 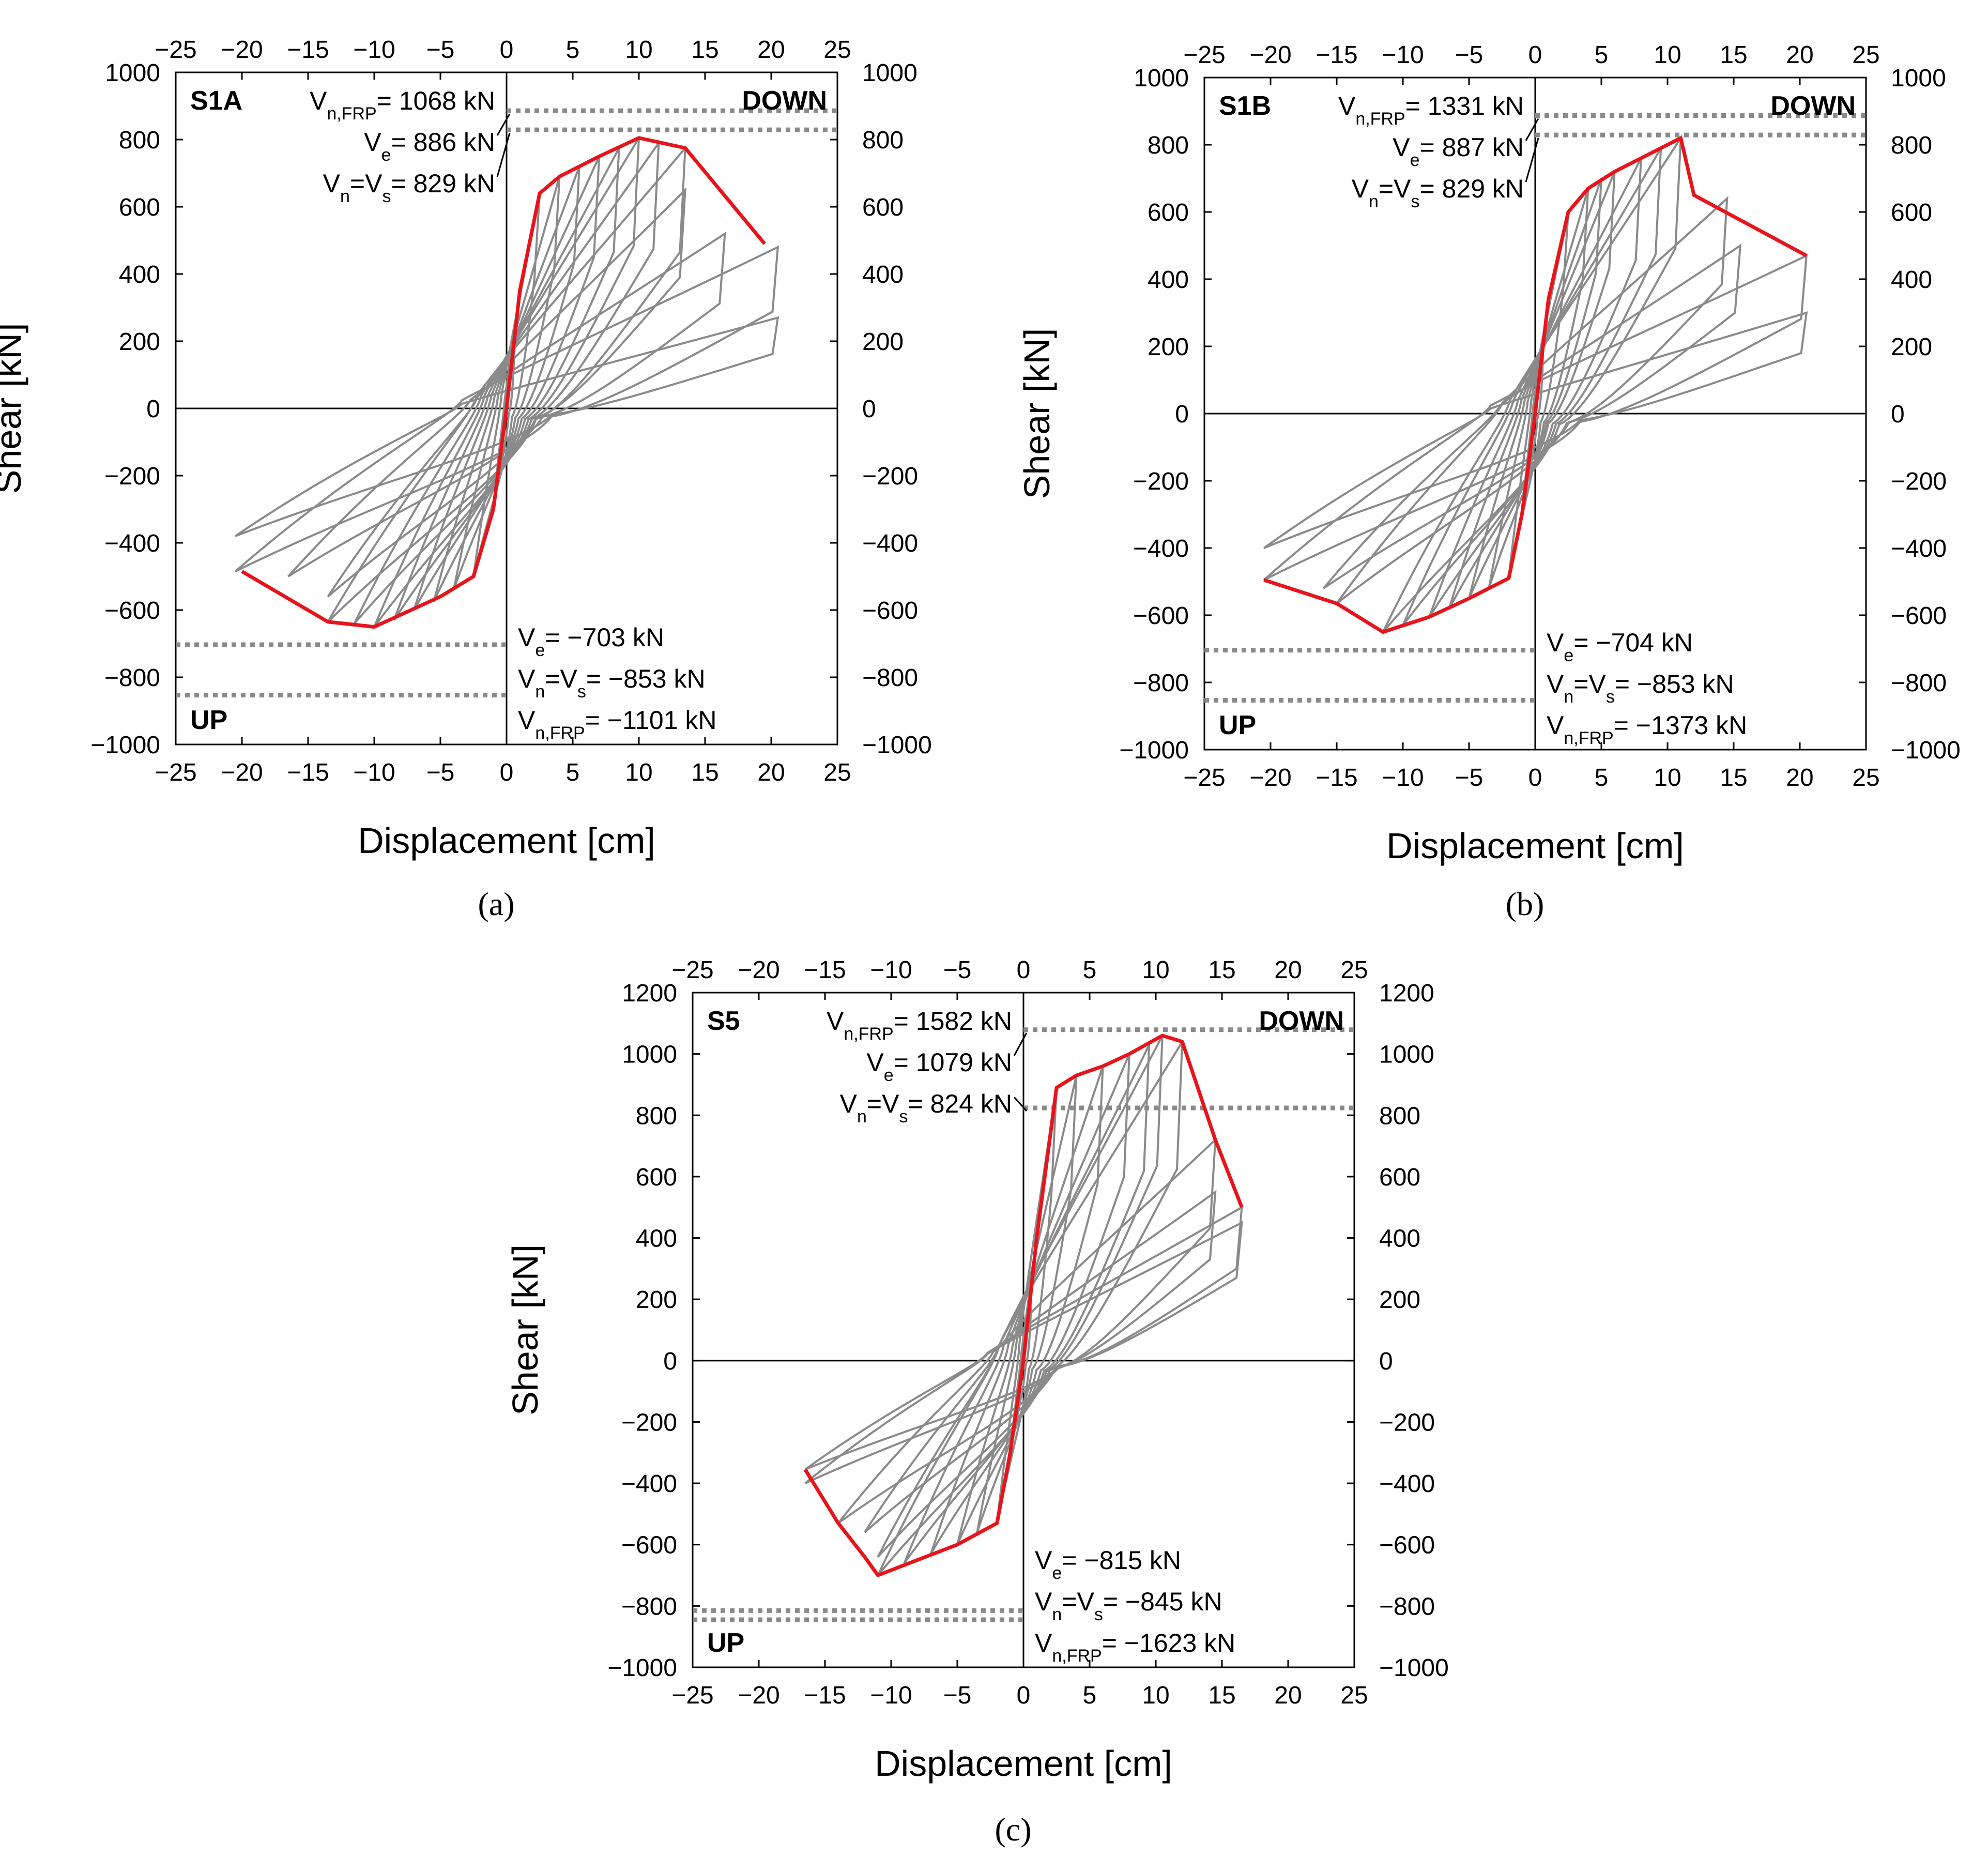 What do you see at coordinates (617, 724) in the screenshot?
I see `annotation-vnfrp-negative: Vn,FRP= −1101 kN` at bounding box center [617, 724].